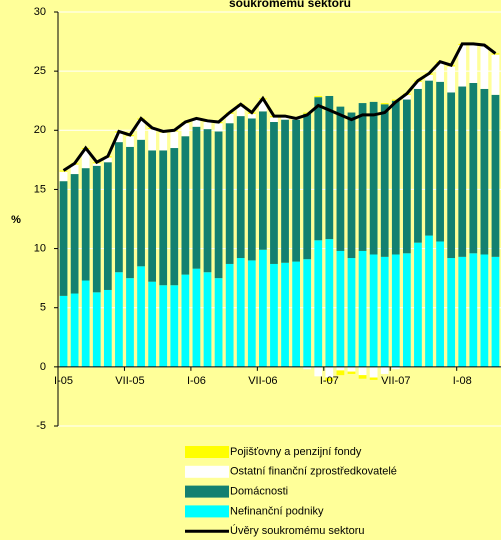 This screenshot has width=501, height=540. What do you see at coordinates (40, 130) in the screenshot?
I see `y-tick-label: 20` at bounding box center [40, 130].